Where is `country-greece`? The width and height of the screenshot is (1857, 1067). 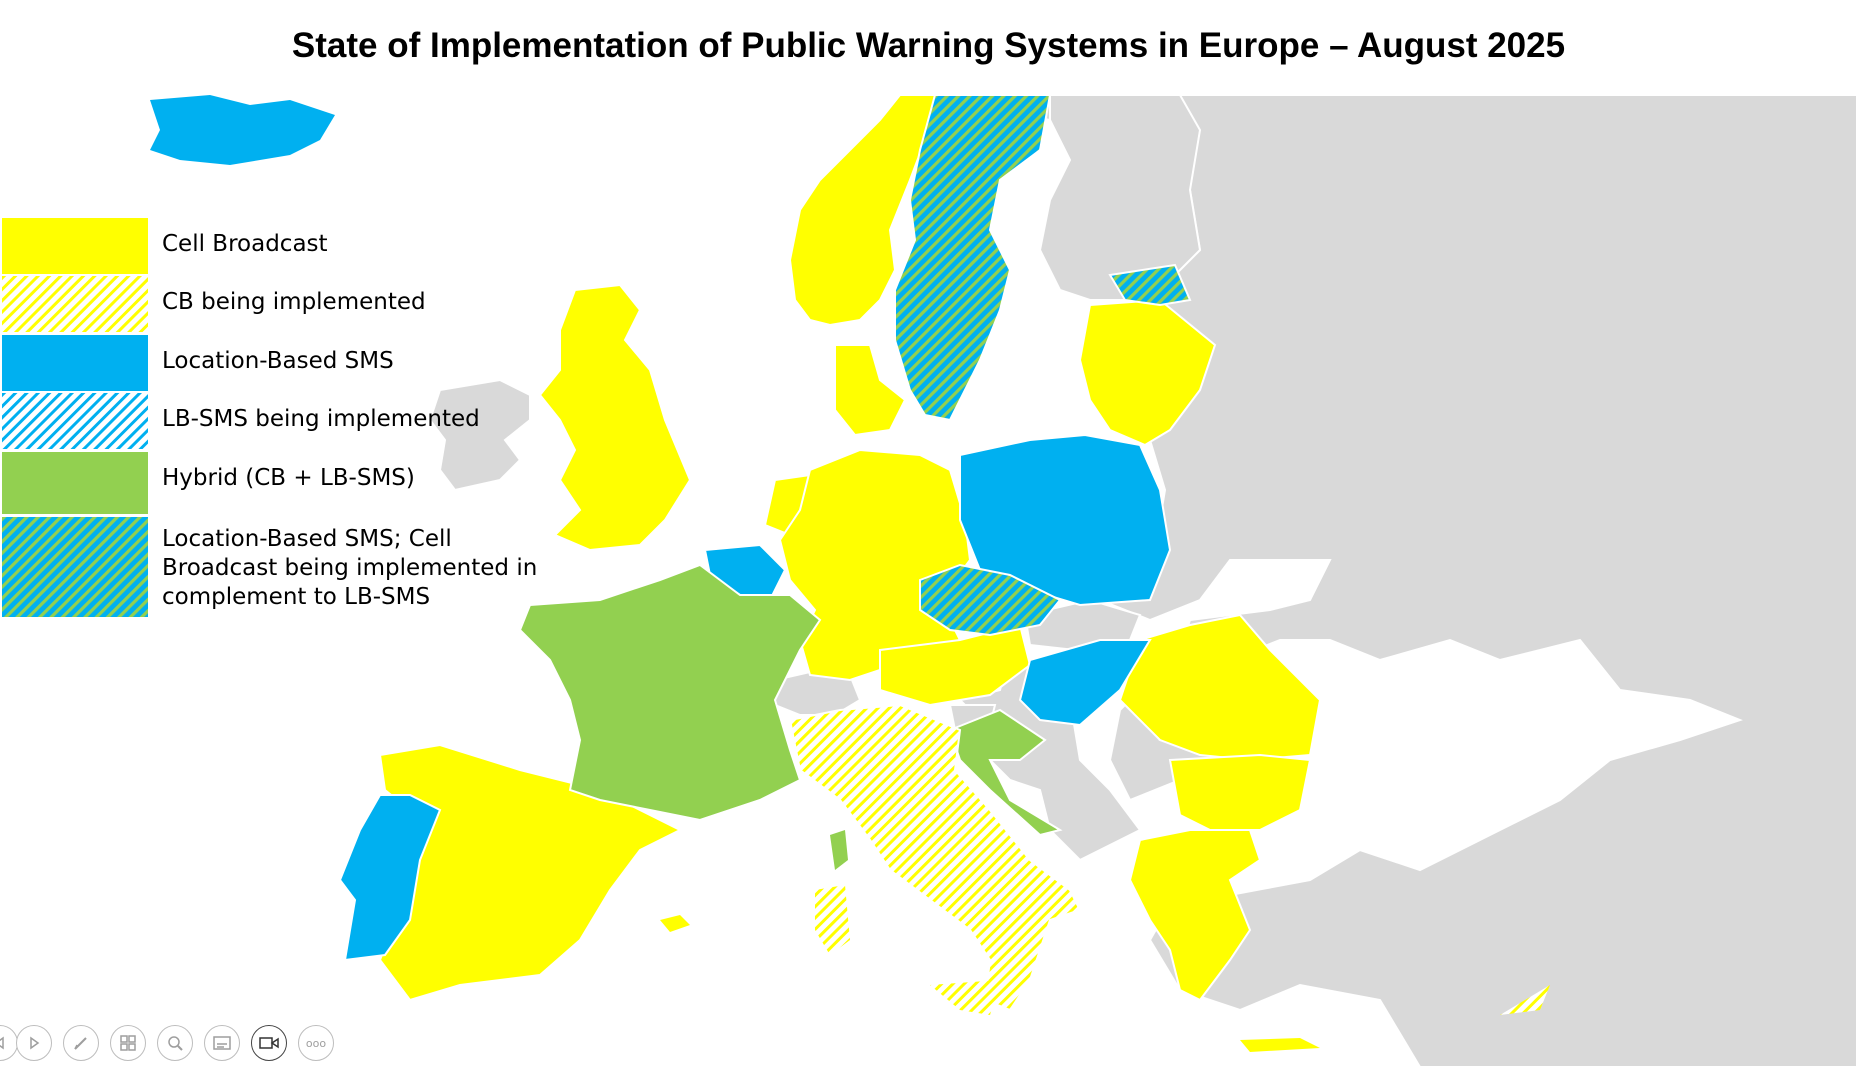 country-greece is located at coordinates (1195, 915).